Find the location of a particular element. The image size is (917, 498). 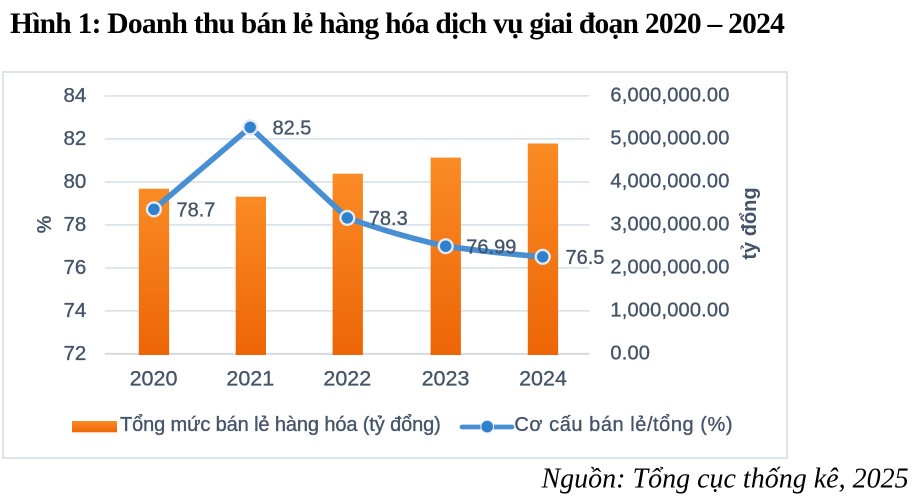

svg-text: 74 is located at coordinates (74, 310).